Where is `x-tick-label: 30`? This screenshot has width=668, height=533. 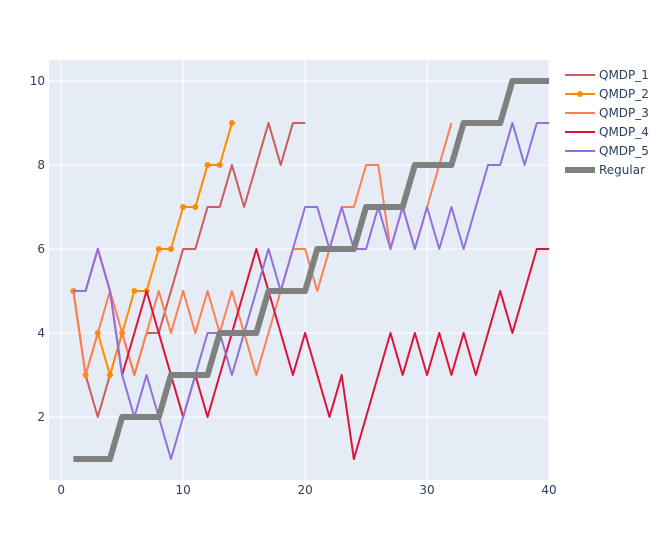 x-tick-label: 30 is located at coordinates (426, 490).